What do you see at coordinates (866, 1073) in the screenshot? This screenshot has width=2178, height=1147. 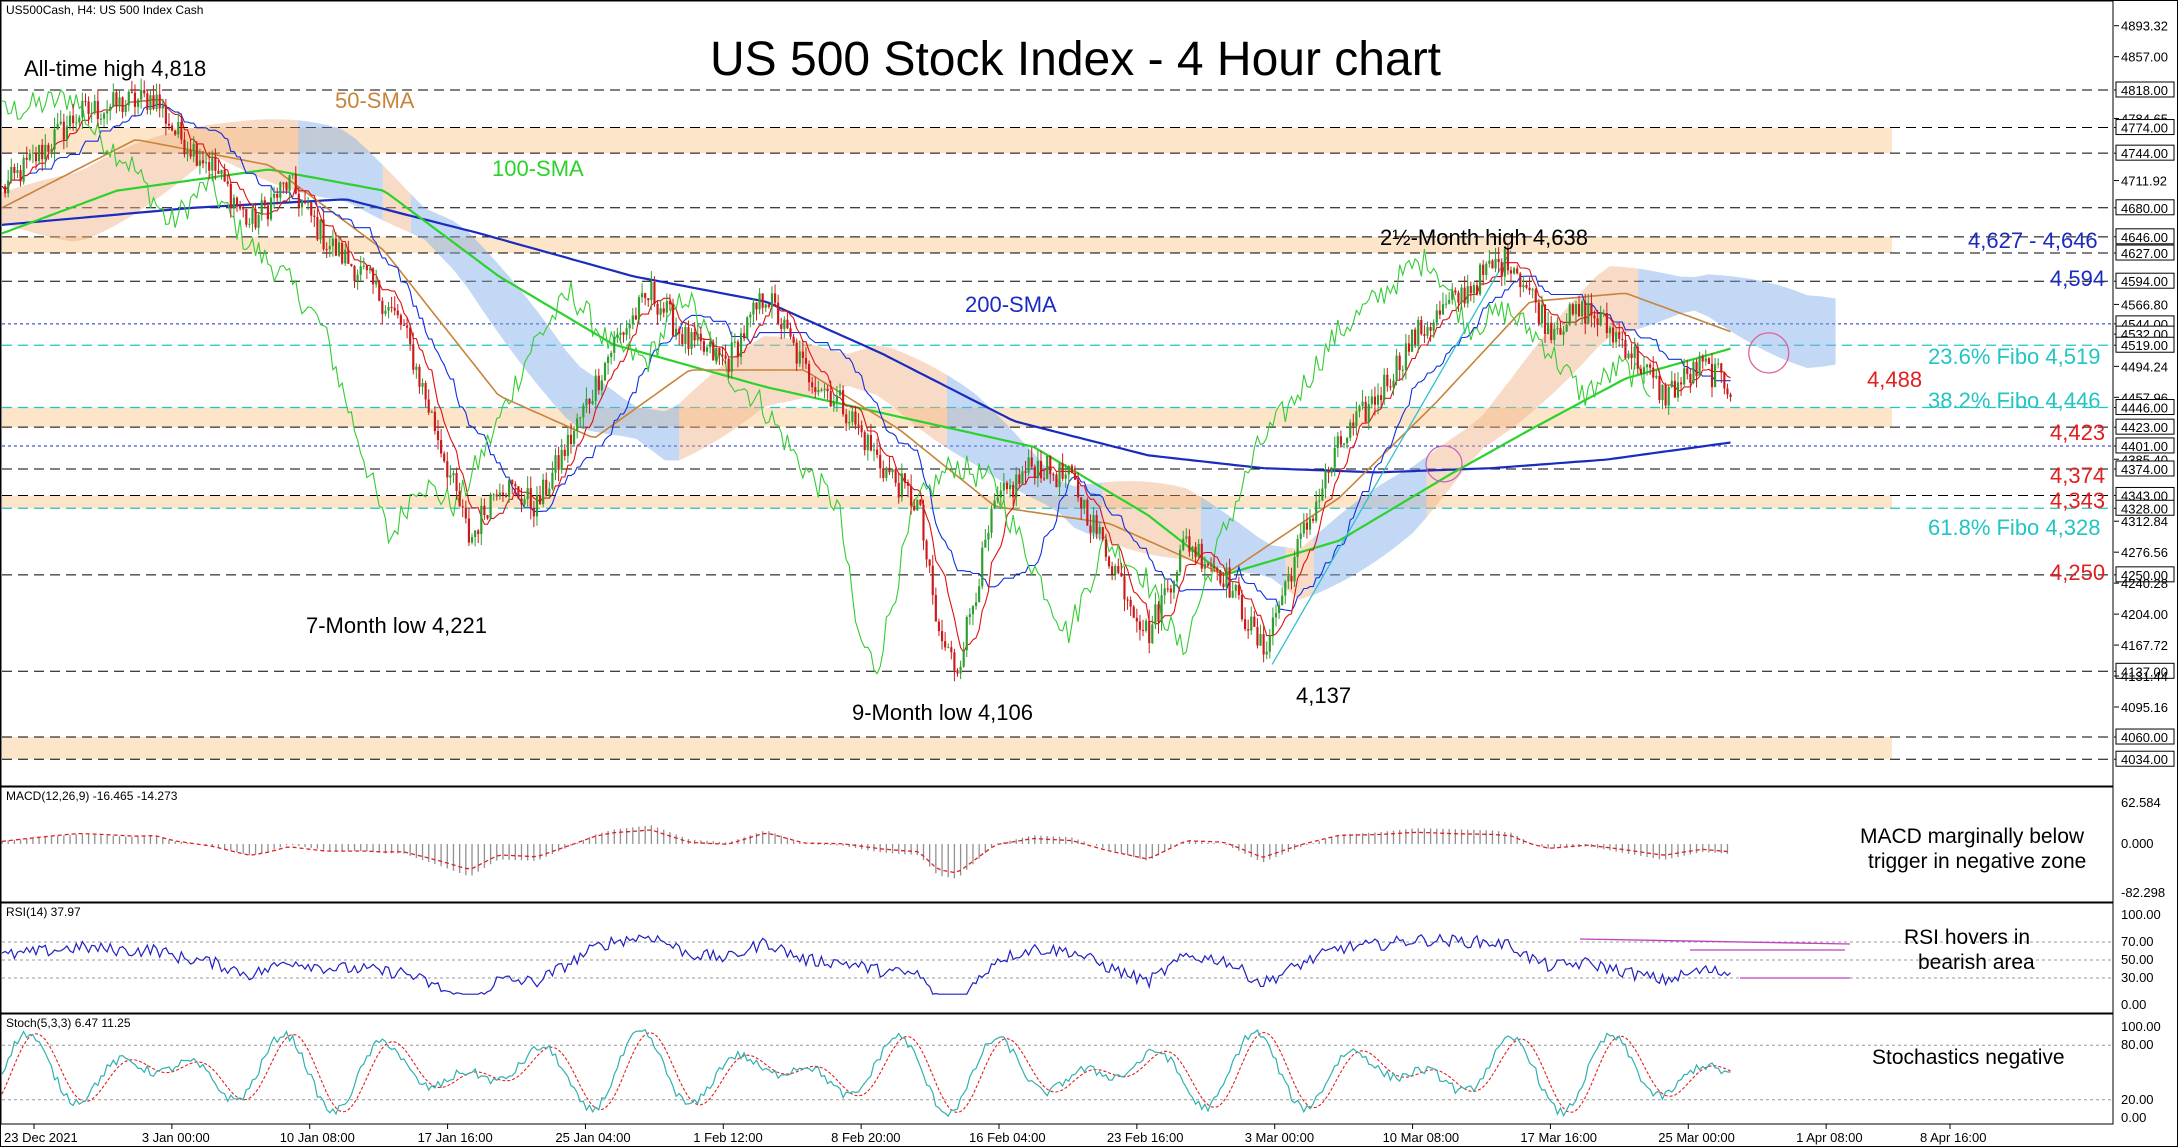 I see `stoch-k-line` at bounding box center [866, 1073].